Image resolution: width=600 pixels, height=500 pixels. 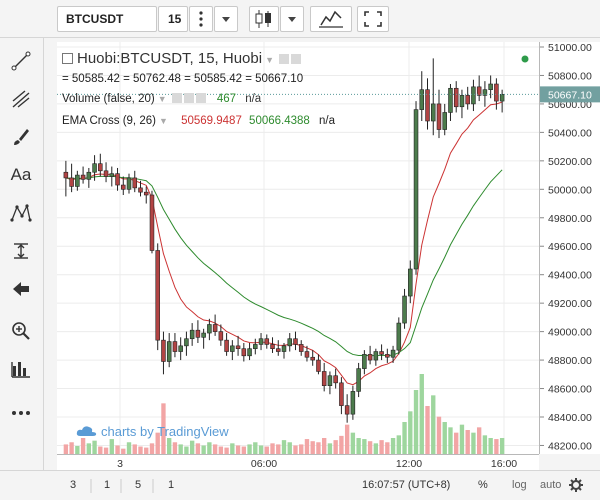 What do you see at coordinates (181, 58) in the screenshot?
I see `symbol-legend: Huobi:BTCUSDT, 15, Huobi ▼` at bounding box center [181, 58].